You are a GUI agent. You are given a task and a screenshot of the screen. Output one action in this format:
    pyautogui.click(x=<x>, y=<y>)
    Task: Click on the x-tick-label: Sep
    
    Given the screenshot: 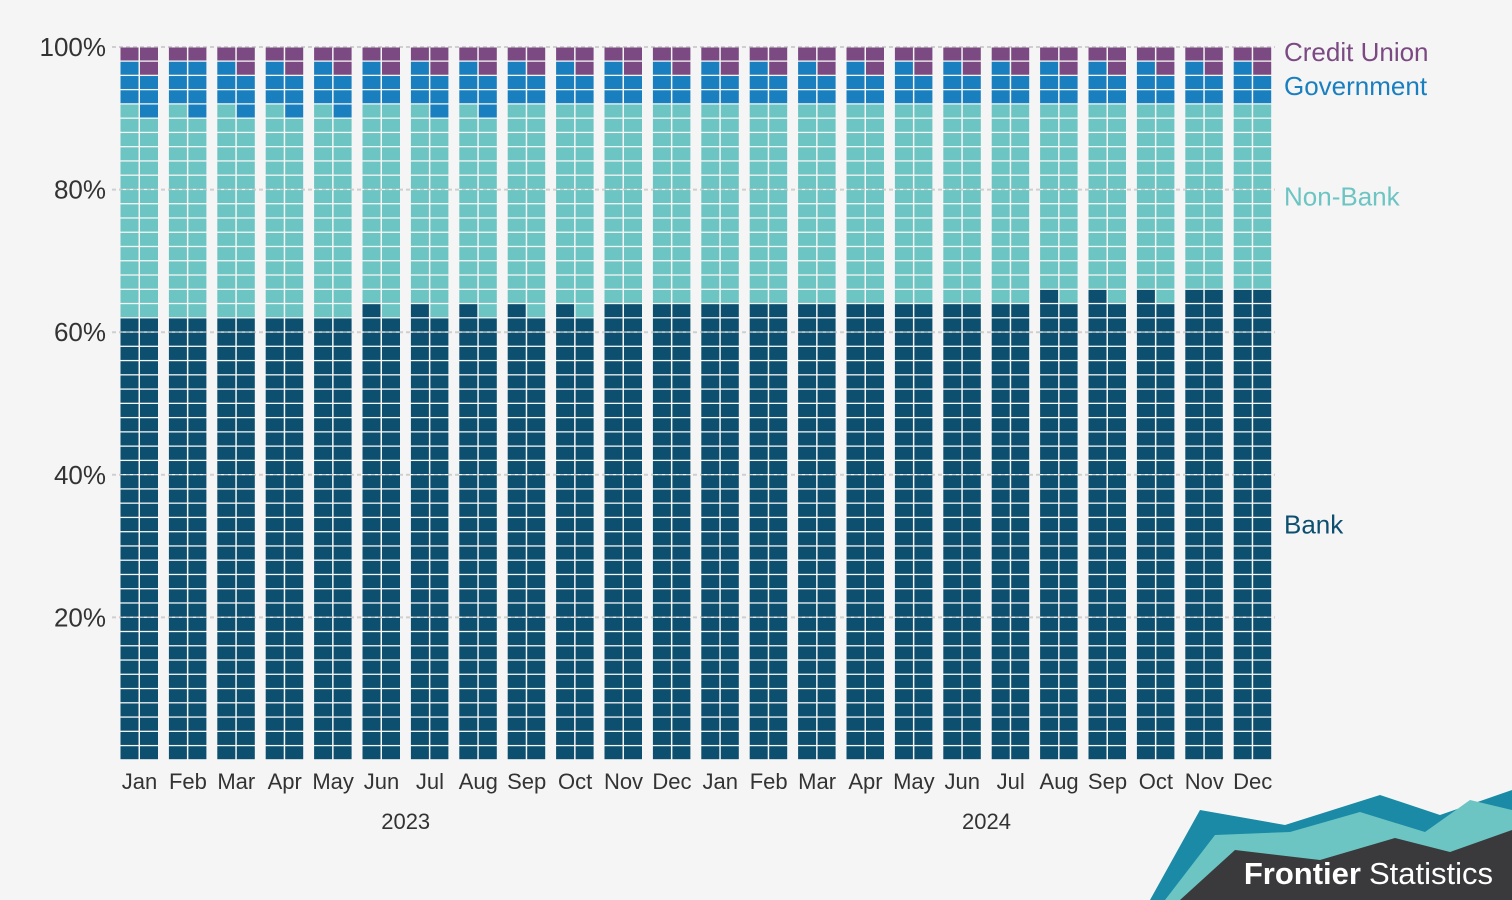 What is the action you would take?
    pyautogui.click(x=526, y=781)
    